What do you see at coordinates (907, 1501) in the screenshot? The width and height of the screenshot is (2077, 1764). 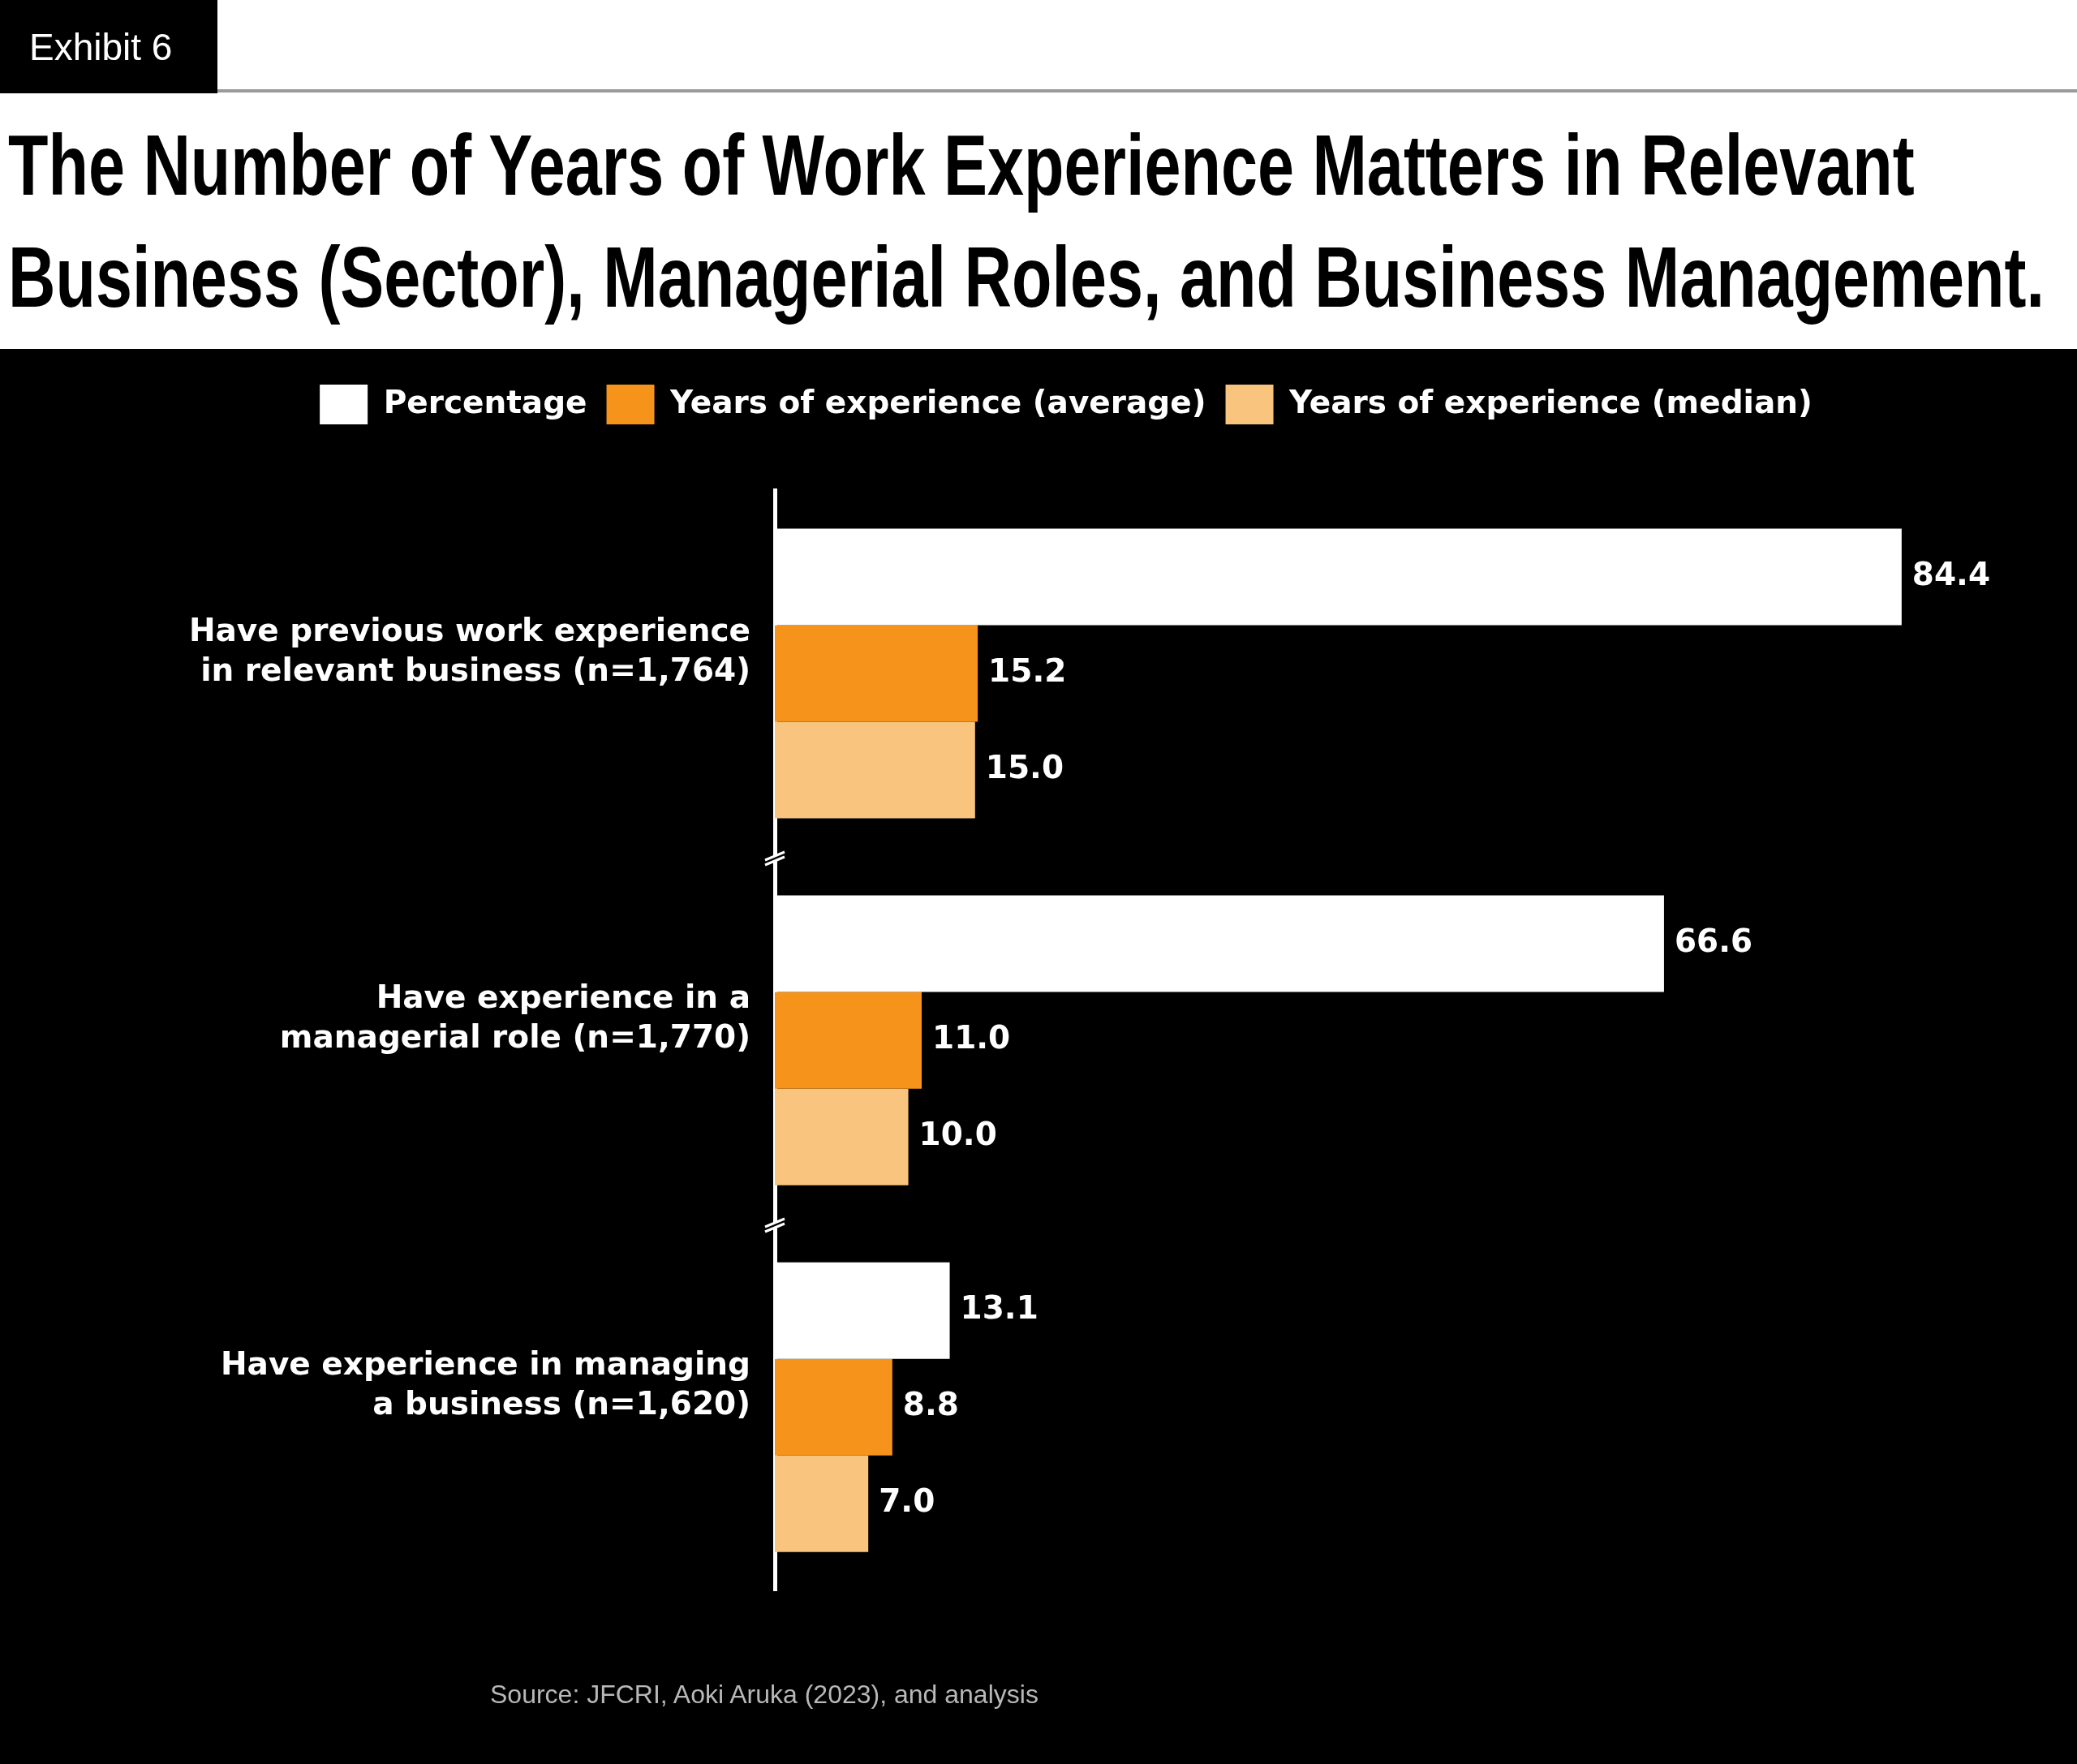 I see `data-label: 7.0` at bounding box center [907, 1501].